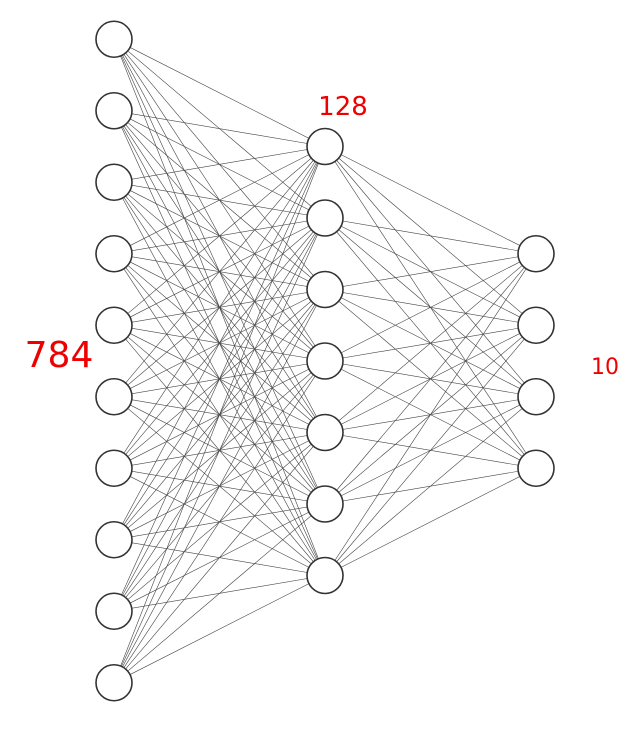 This screenshot has height=733, width=641. What do you see at coordinates (343, 107) in the screenshot?
I see `hidden-layer-label: 128` at bounding box center [343, 107].